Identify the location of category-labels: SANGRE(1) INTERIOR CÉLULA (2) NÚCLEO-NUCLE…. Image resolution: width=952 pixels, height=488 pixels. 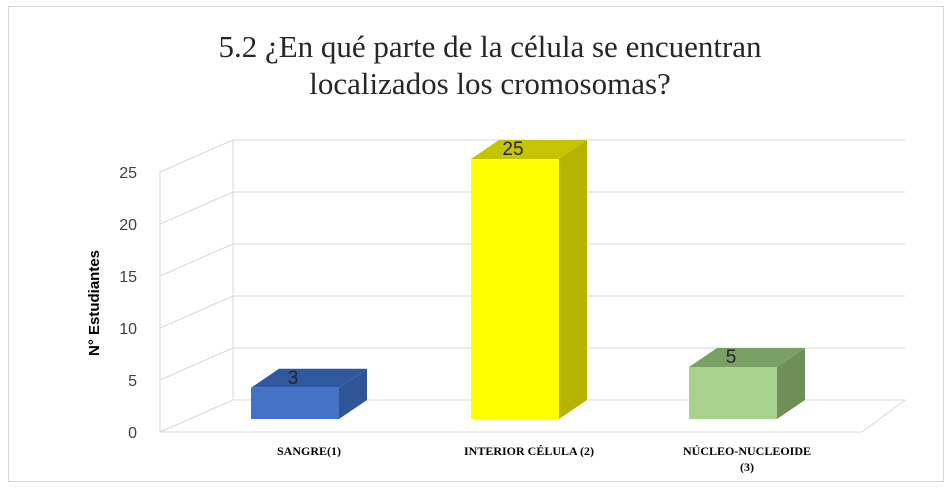
(544, 459).